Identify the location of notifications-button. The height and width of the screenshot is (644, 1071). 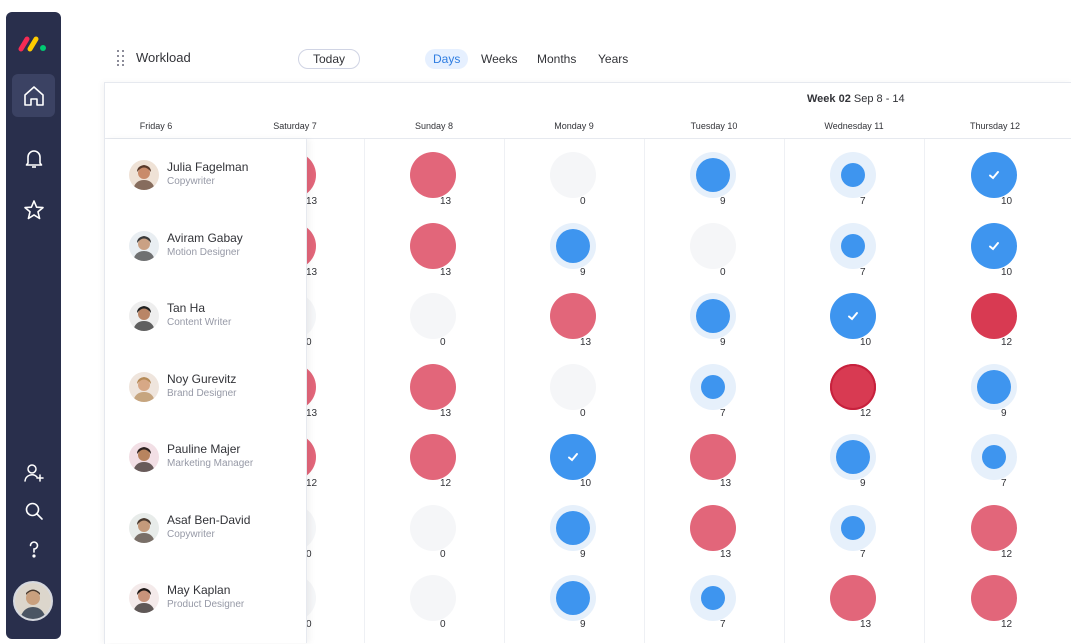
(33, 157).